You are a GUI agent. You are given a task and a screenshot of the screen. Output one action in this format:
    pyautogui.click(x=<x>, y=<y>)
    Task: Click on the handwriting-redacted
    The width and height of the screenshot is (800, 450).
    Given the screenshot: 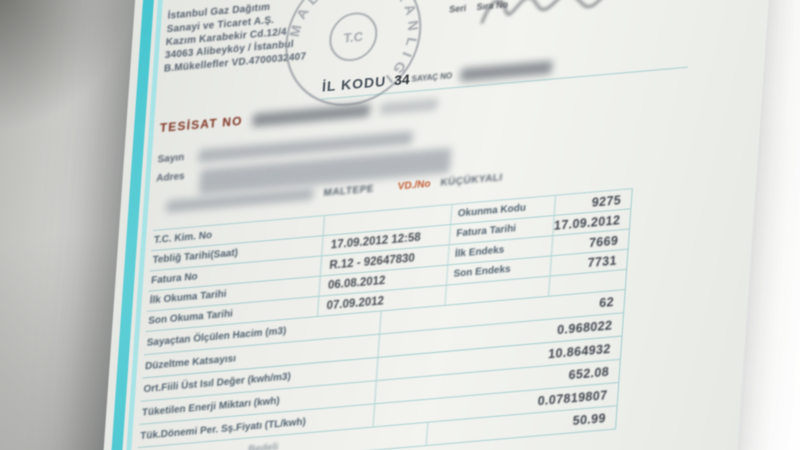 What is the action you would take?
    pyautogui.click(x=565, y=12)
    